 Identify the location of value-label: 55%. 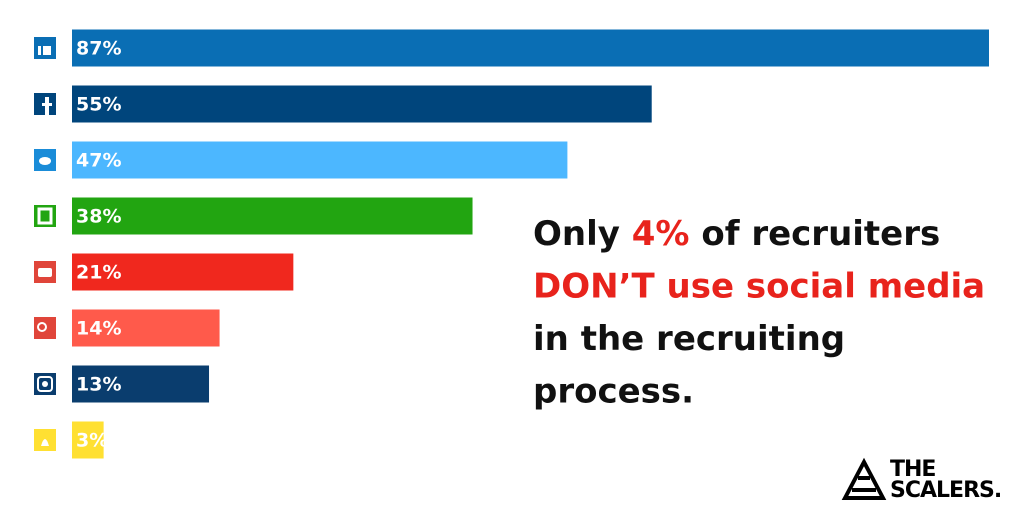
(98, 105).